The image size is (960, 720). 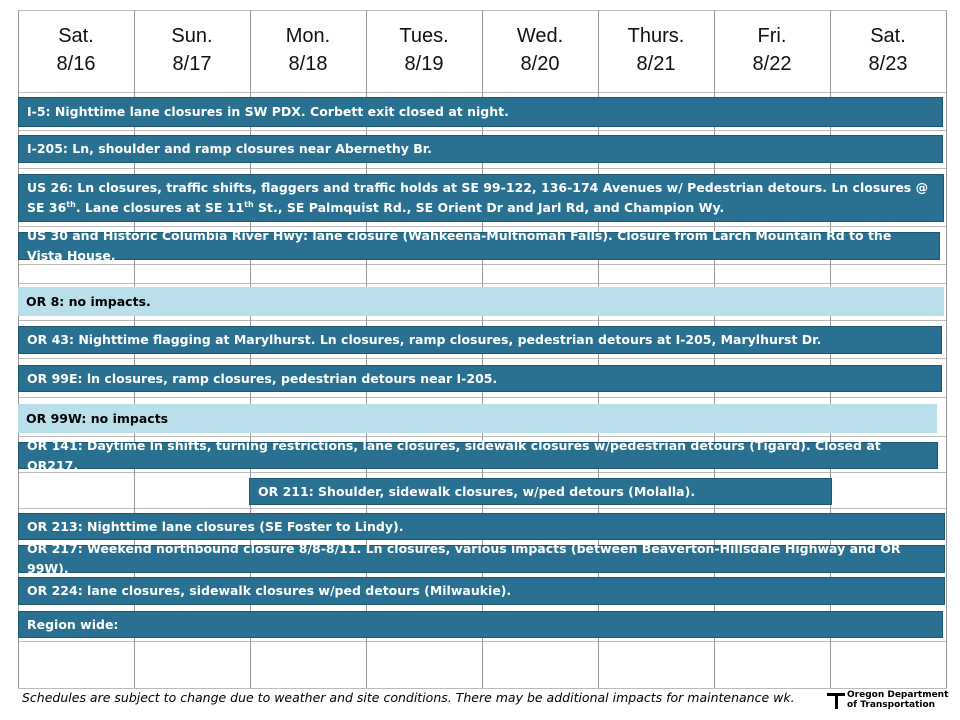 I want to click on text-segment: OR 99W: no impacts, so click(x=97, y=418).